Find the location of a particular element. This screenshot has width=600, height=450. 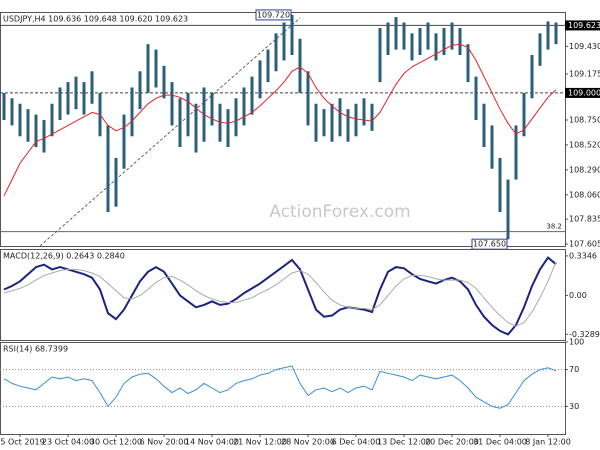

y-tick-label: 30 is located at coordinates (574, 406).